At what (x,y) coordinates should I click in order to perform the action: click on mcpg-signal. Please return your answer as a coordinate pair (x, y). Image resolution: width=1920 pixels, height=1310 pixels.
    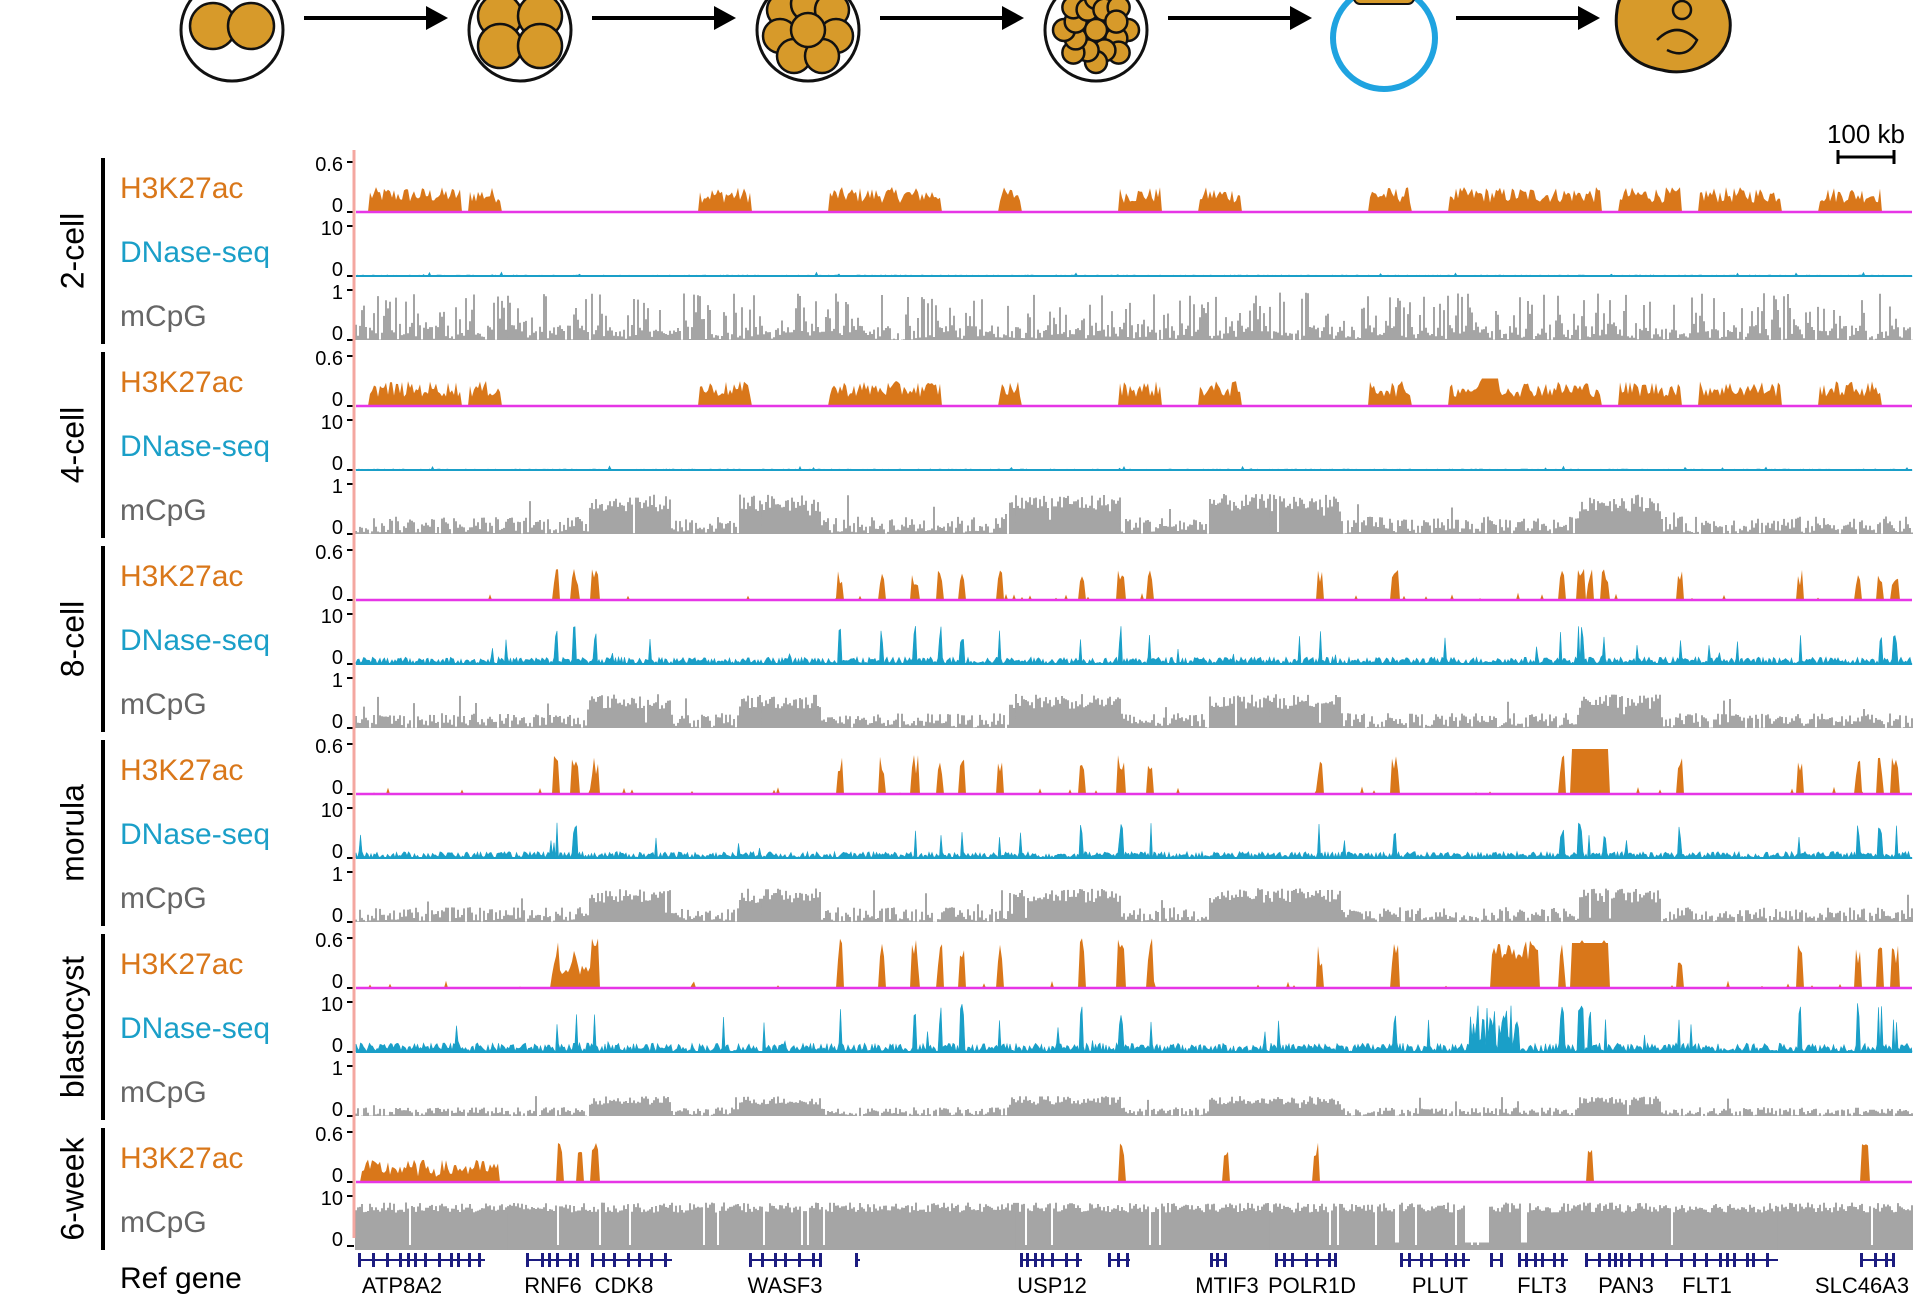
    Looking at the image, I should click on (1134, 905).